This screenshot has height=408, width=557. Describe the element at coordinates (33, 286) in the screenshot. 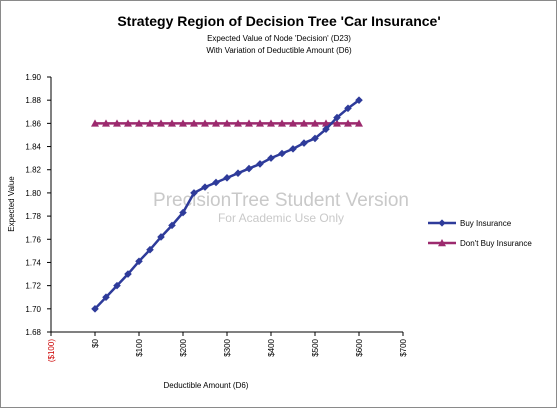

I see `y-tick-label: 1.72` at that location.